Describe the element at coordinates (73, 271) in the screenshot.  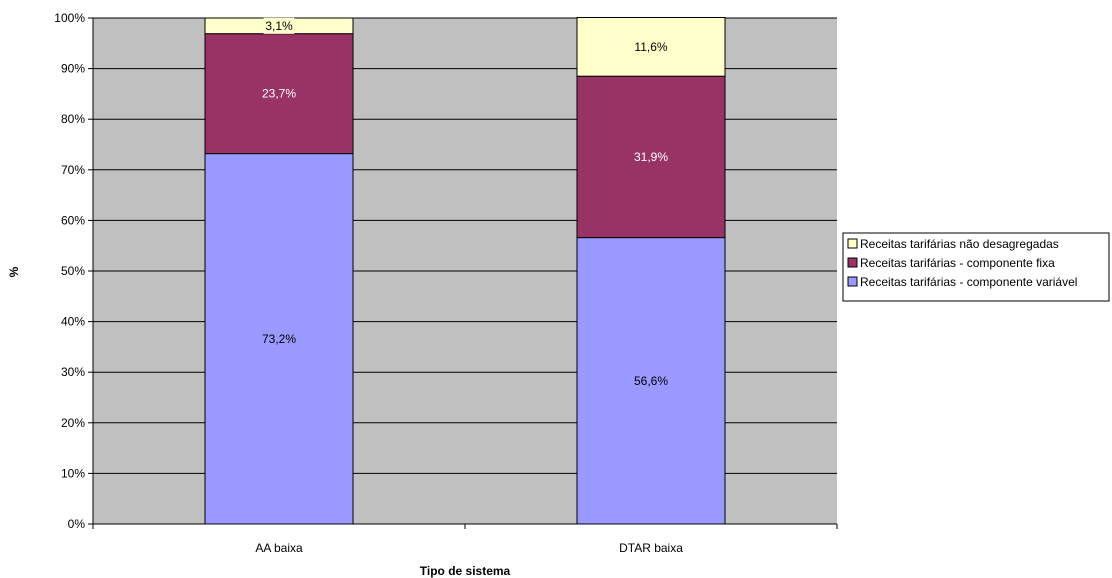
I see `y-tick-label: 50%` at that location.